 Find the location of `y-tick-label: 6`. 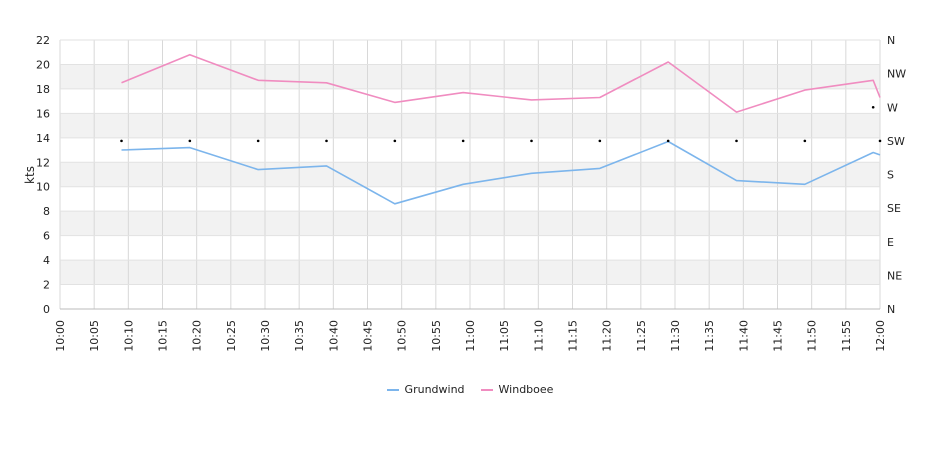

y-tick-label: 6 is located at coordinates (46, 236).